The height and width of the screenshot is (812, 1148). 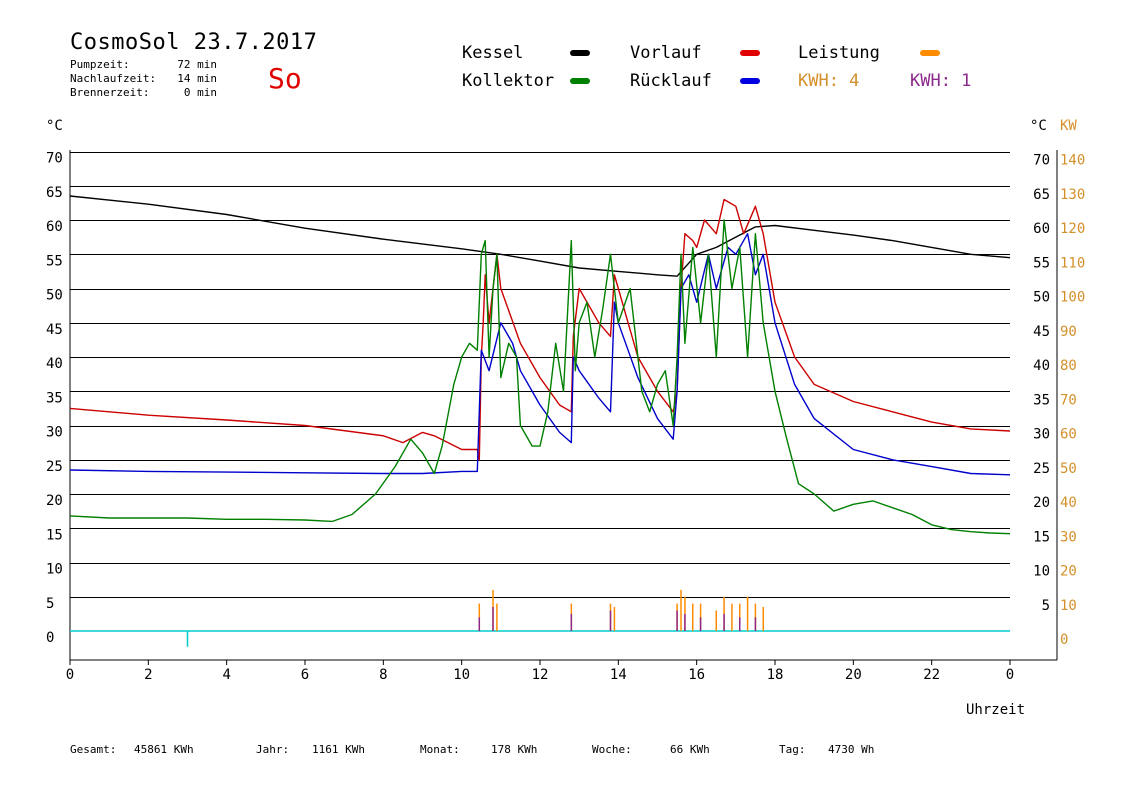 What do you see at coordinates (50, 638) in the screenshot?
I see `y-tick-left: 0` at bounding box center [50, 638].